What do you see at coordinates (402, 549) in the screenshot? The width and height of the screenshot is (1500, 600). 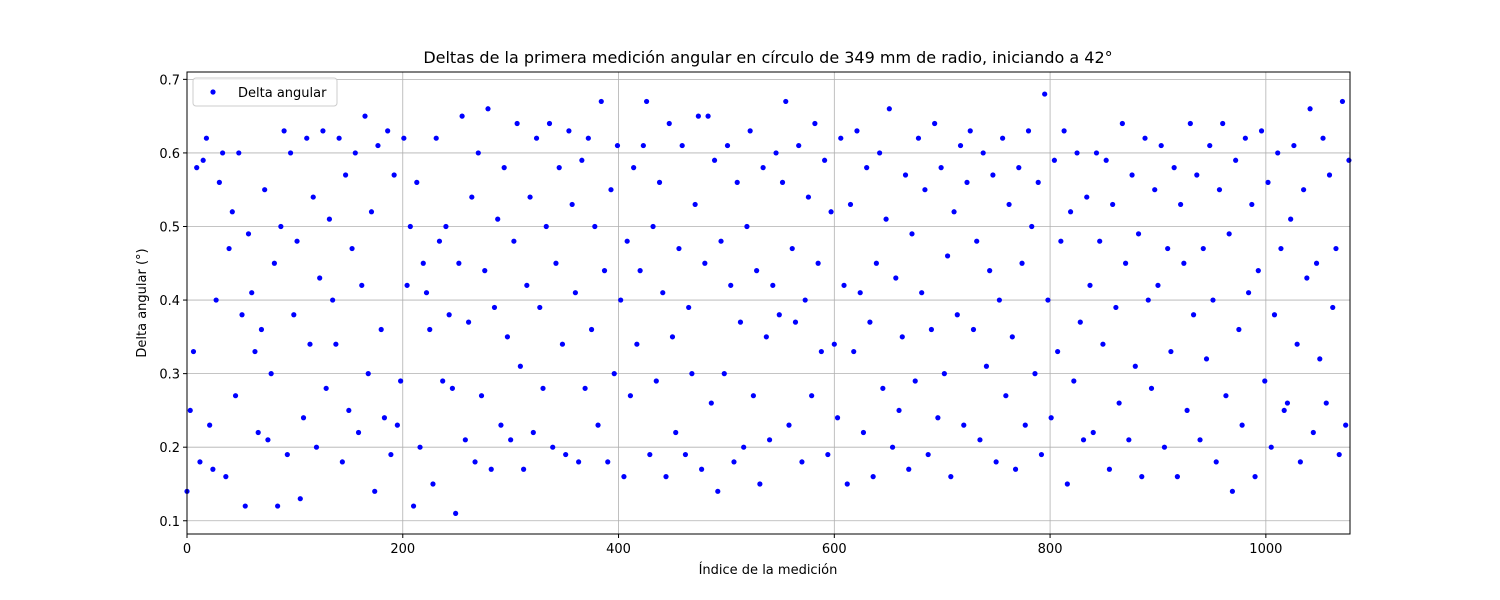 I see `x-tick-label: 200` at bounding box center [402, 549].